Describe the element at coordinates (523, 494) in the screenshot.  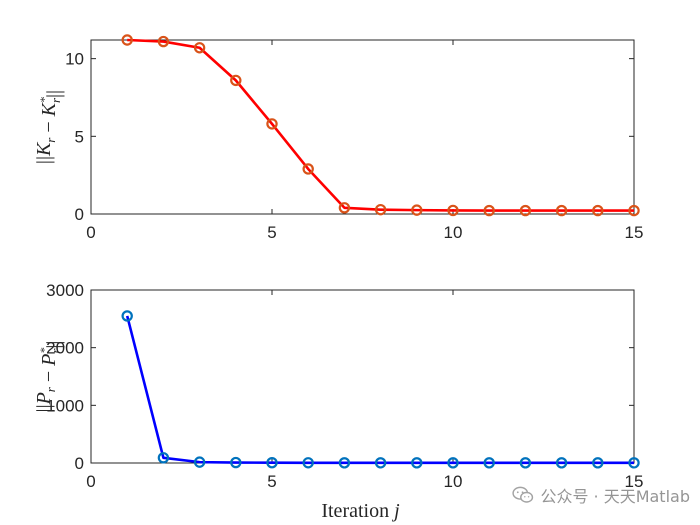
I see `wechat-icon` at that location.